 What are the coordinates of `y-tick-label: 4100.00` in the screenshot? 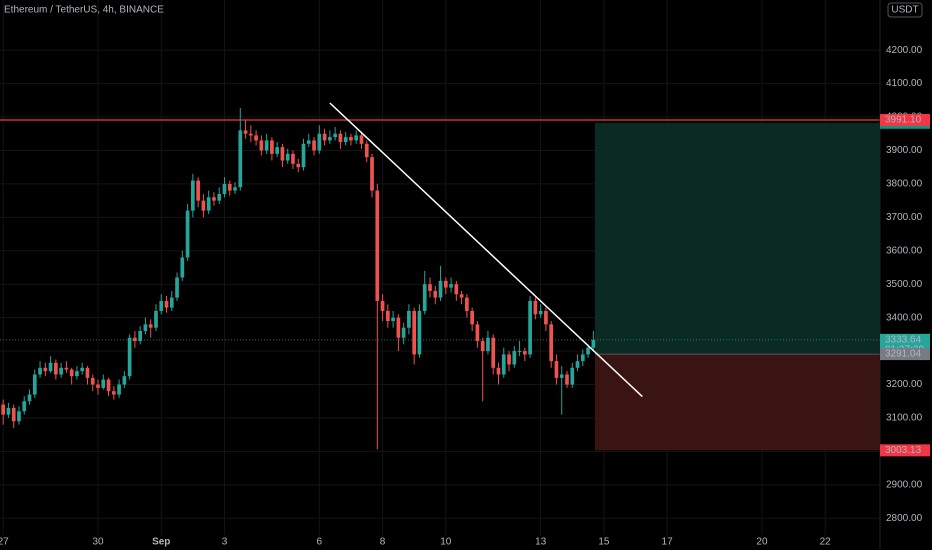 It's located at (904, 83).